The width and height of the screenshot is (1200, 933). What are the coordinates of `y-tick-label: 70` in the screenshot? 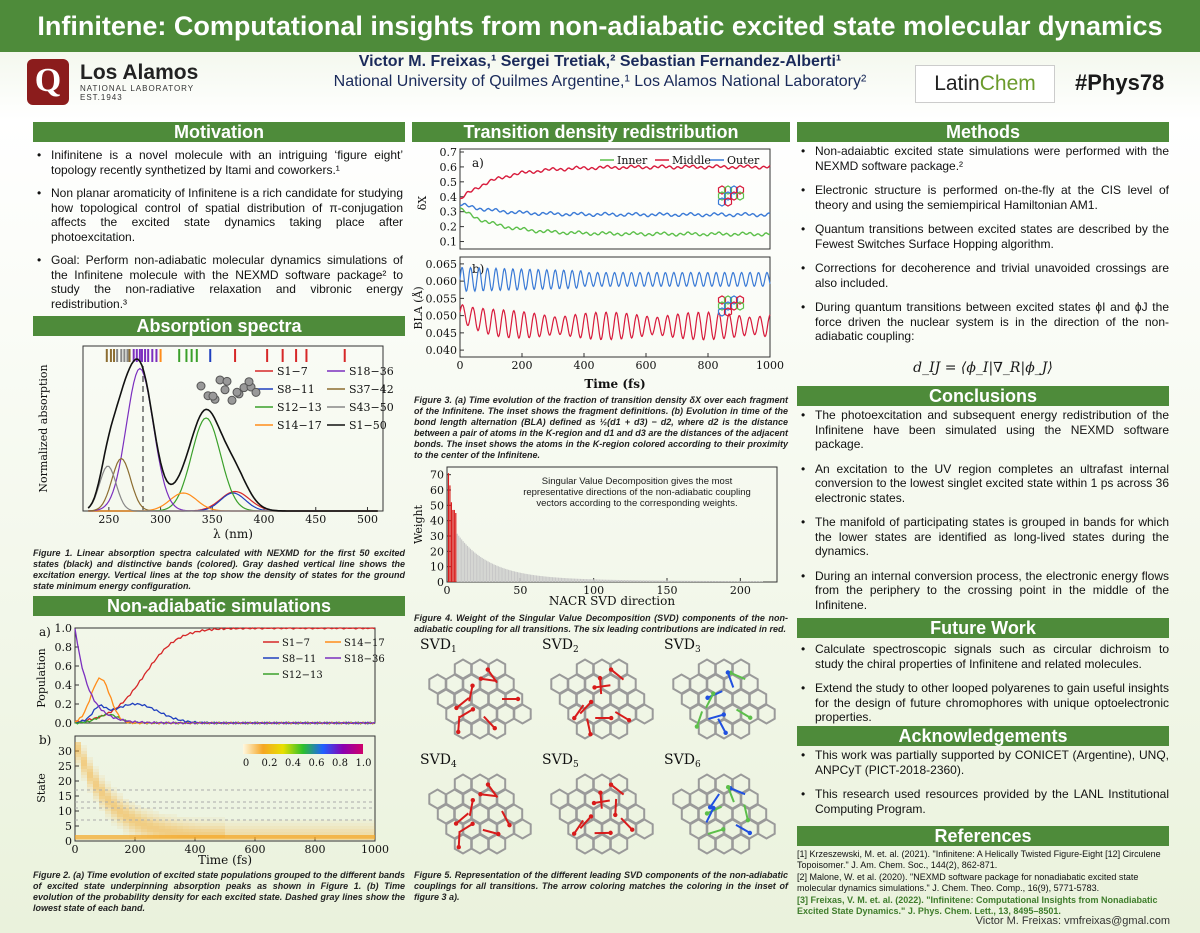 It's located at (437, 475).